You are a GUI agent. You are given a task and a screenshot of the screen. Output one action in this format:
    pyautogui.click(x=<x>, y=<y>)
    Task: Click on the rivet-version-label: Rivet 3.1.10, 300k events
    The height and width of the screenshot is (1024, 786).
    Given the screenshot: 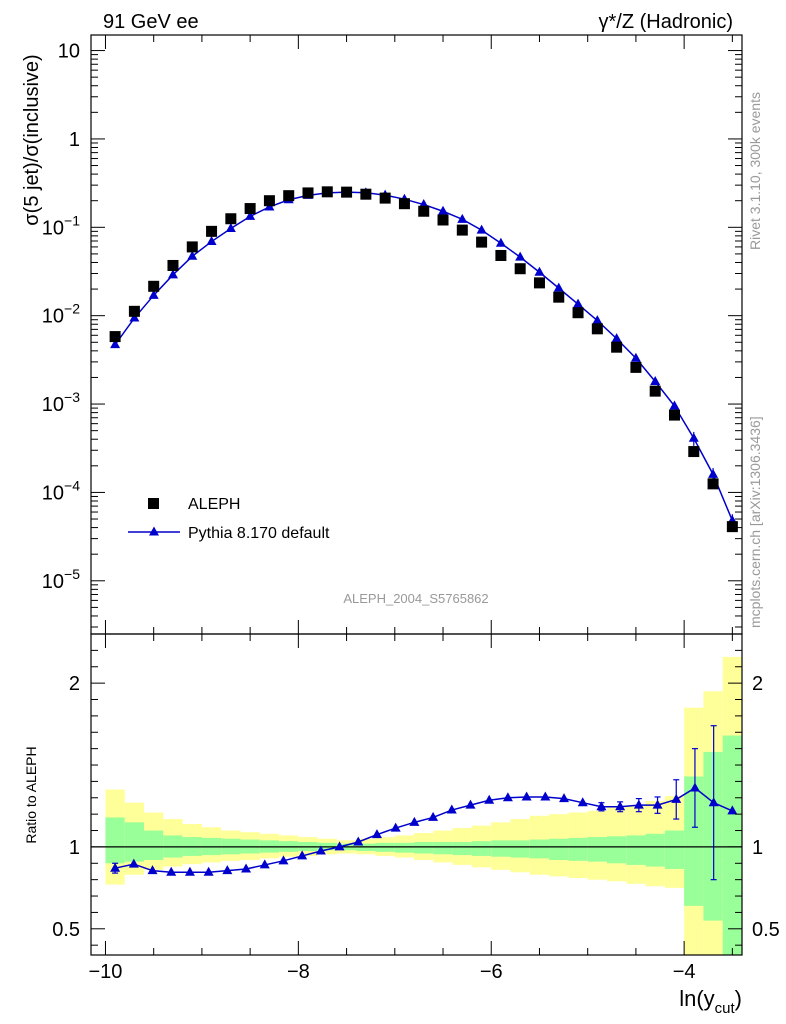 What is the action you would take?
    pyautogui.click(x=755, y=171)
    